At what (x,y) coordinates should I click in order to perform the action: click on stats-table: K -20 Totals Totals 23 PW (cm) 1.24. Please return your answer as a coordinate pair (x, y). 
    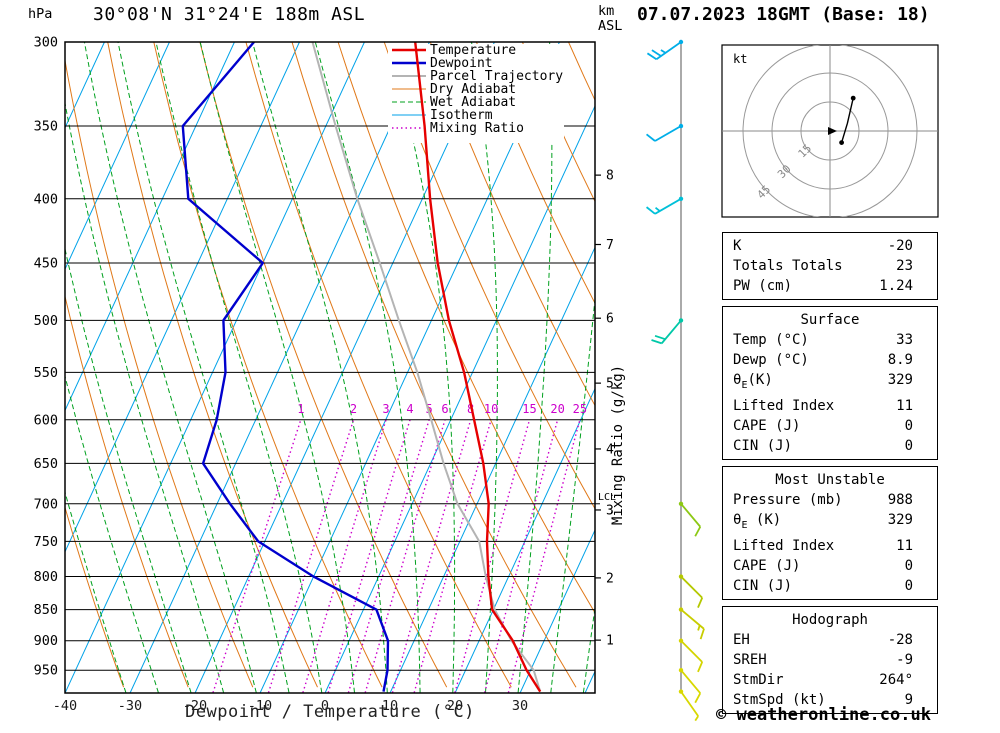
    Looking at the image, I should click on (830, 266).